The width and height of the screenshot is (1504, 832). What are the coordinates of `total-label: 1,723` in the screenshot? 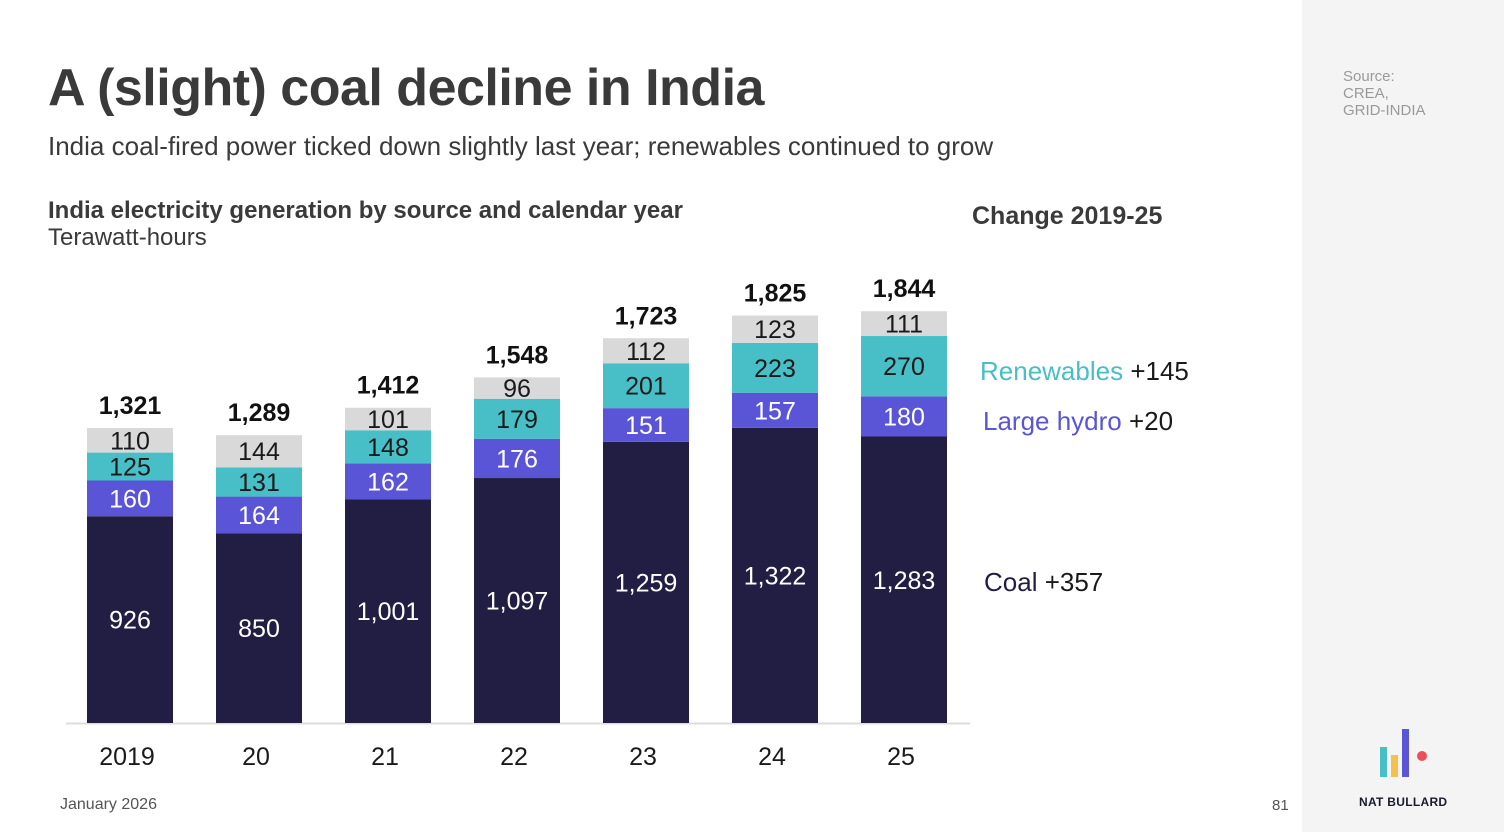 It's located at (646, 316).